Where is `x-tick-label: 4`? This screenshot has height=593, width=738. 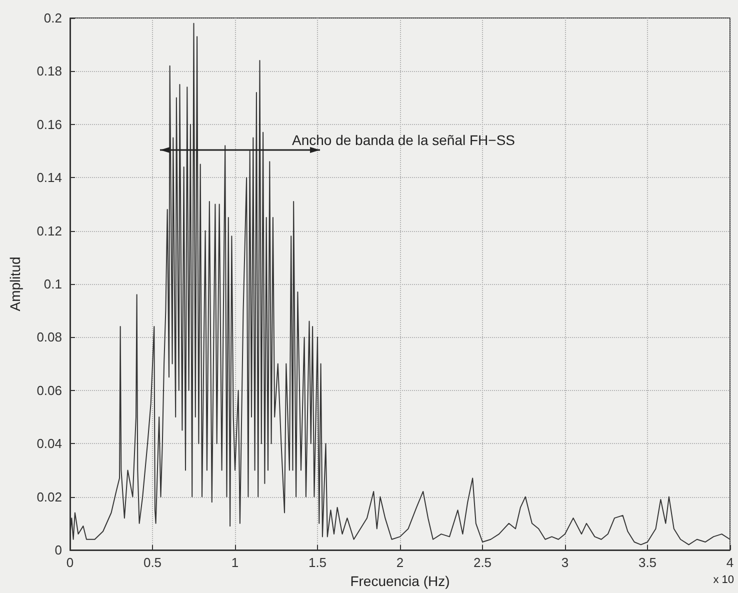
x-tick-label: 4 is located at coordinates (730, 562).